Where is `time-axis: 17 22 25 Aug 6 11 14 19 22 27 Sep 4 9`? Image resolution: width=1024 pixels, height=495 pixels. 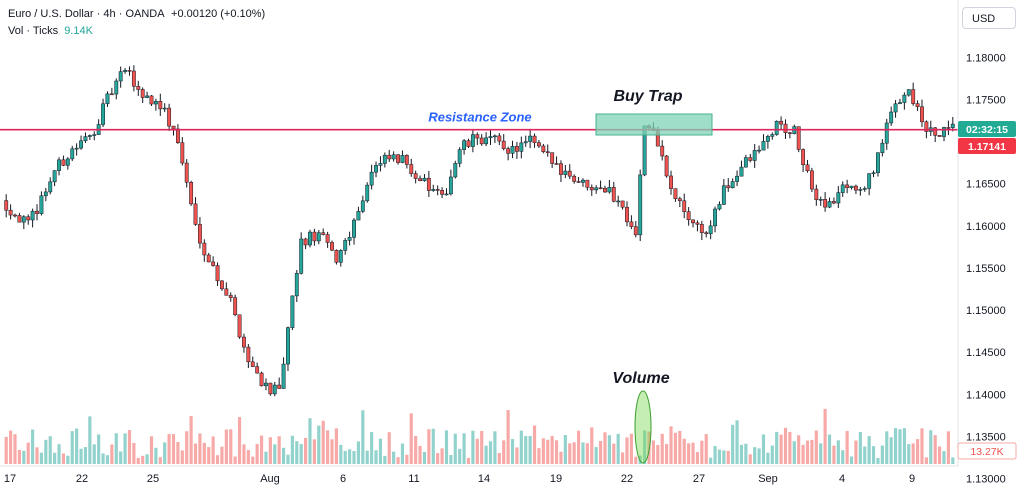
time-axis: 17 22 25 Aug 6 11 14 19 22 27 Sep 4 9 is located at coordinates (459, 479).